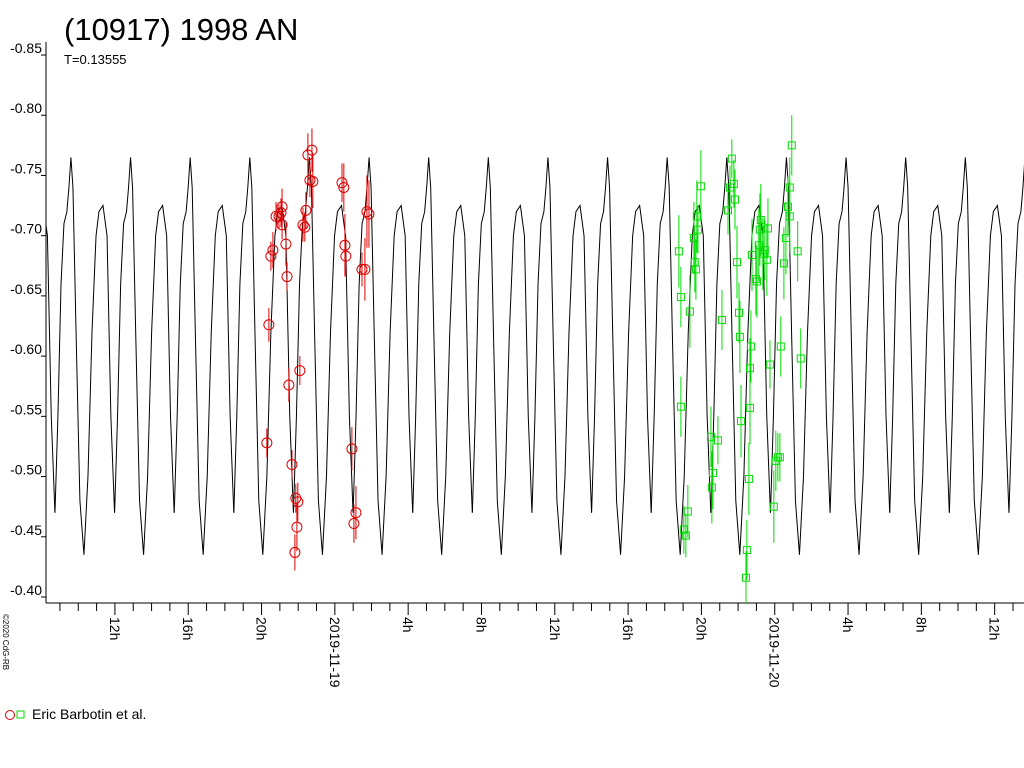 Image resolution: width=1024 pixels, height=768 pixels. What do you see at coordinates (181, 29) in the screenshot?
I see `chart-title: (10917) 1998 AN` at bounding box center [181, 29].